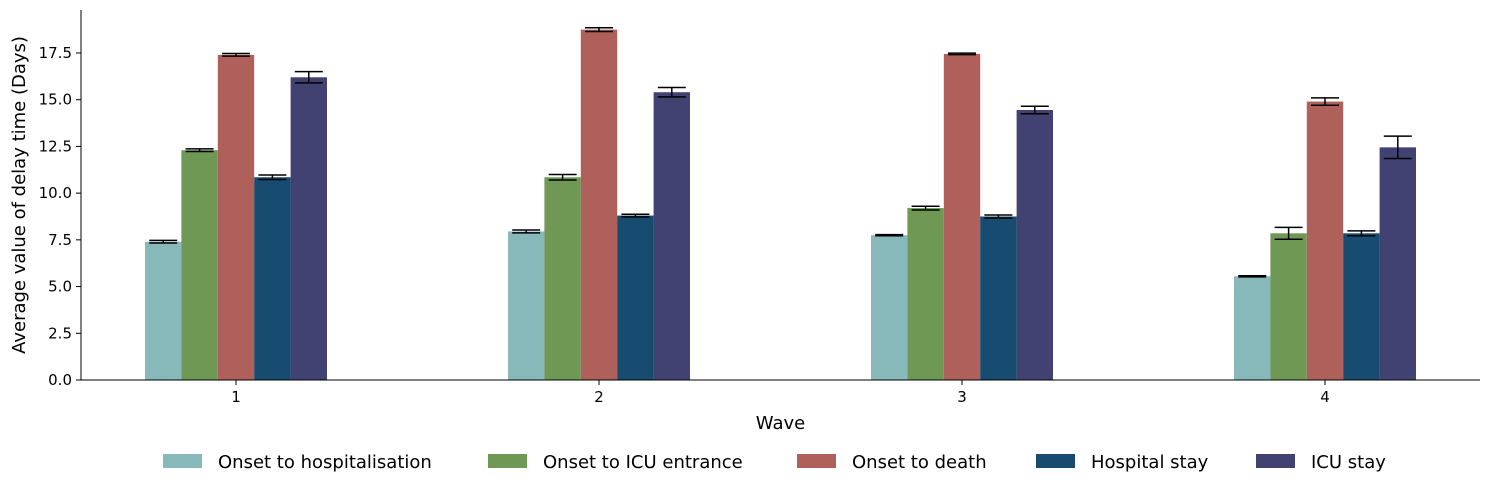  I want to click on y-tick-label: 0.0, so click(60, 380).